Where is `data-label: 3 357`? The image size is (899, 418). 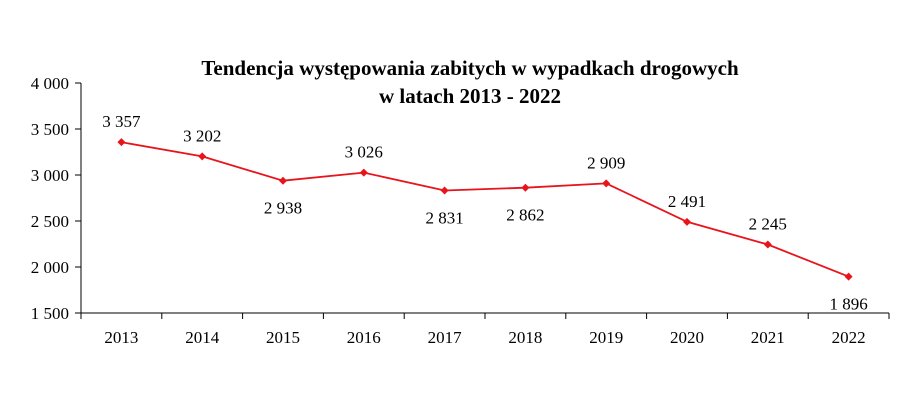
data-label: 3 357 is located at coordinates (121, 121).